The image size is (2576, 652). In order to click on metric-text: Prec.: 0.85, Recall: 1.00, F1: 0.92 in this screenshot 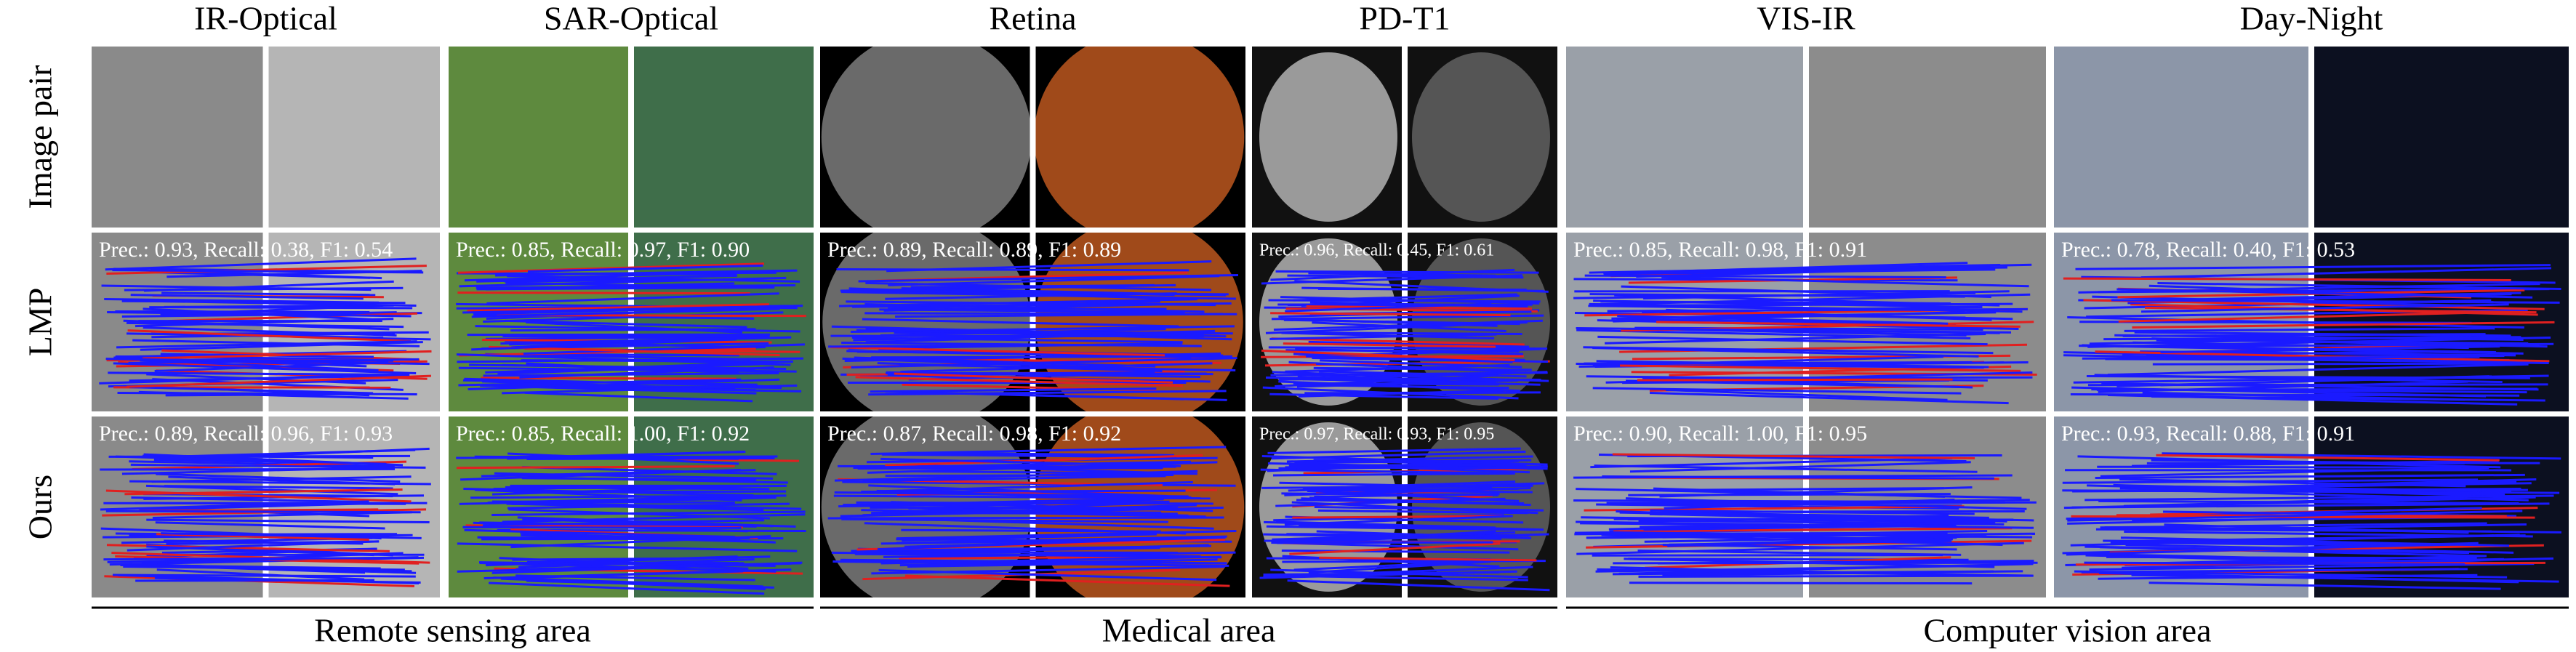, I will do `click(603, 434)`.